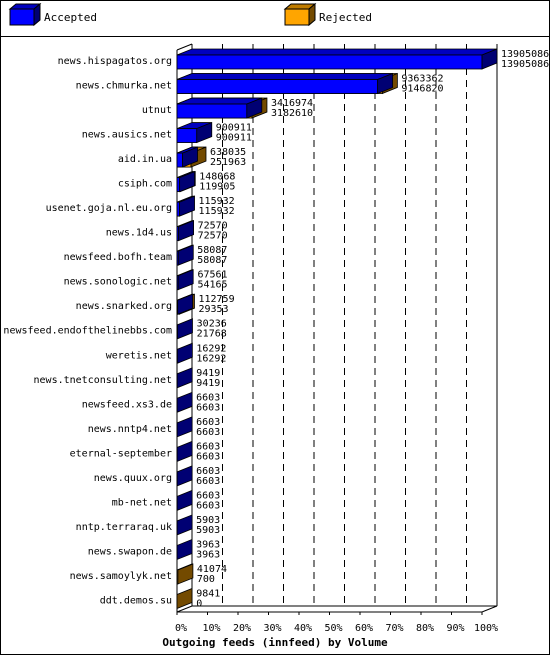  What do you see at coordinates (272, 628) in the screenshot?
I see `x-tick-label: 30%` at bounding box center [272, 628].